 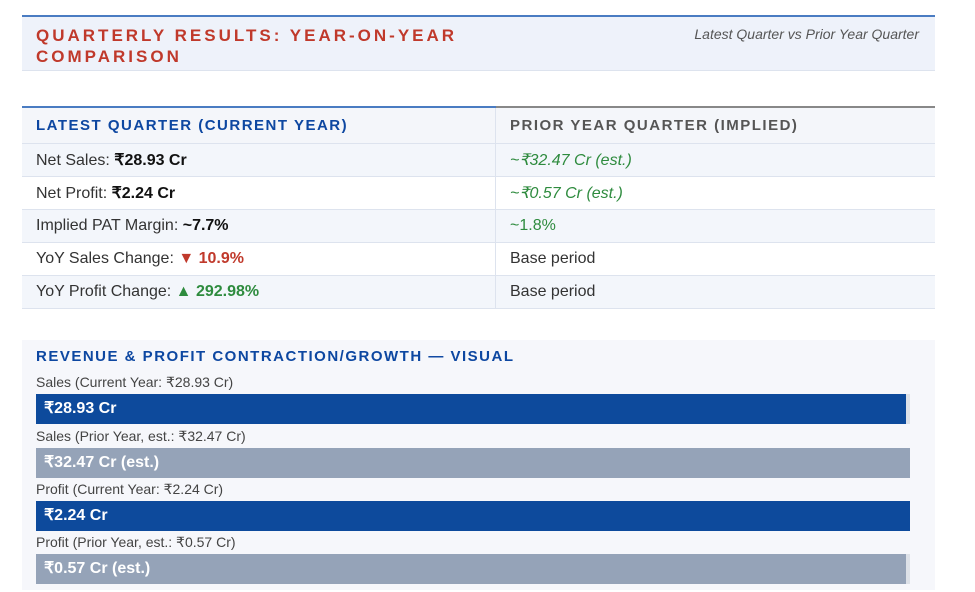 What do you see at coordinates (107, 258) in the screenshot?
I see `row-label: YoY Sales Change:` at bounding box center [107, 258].